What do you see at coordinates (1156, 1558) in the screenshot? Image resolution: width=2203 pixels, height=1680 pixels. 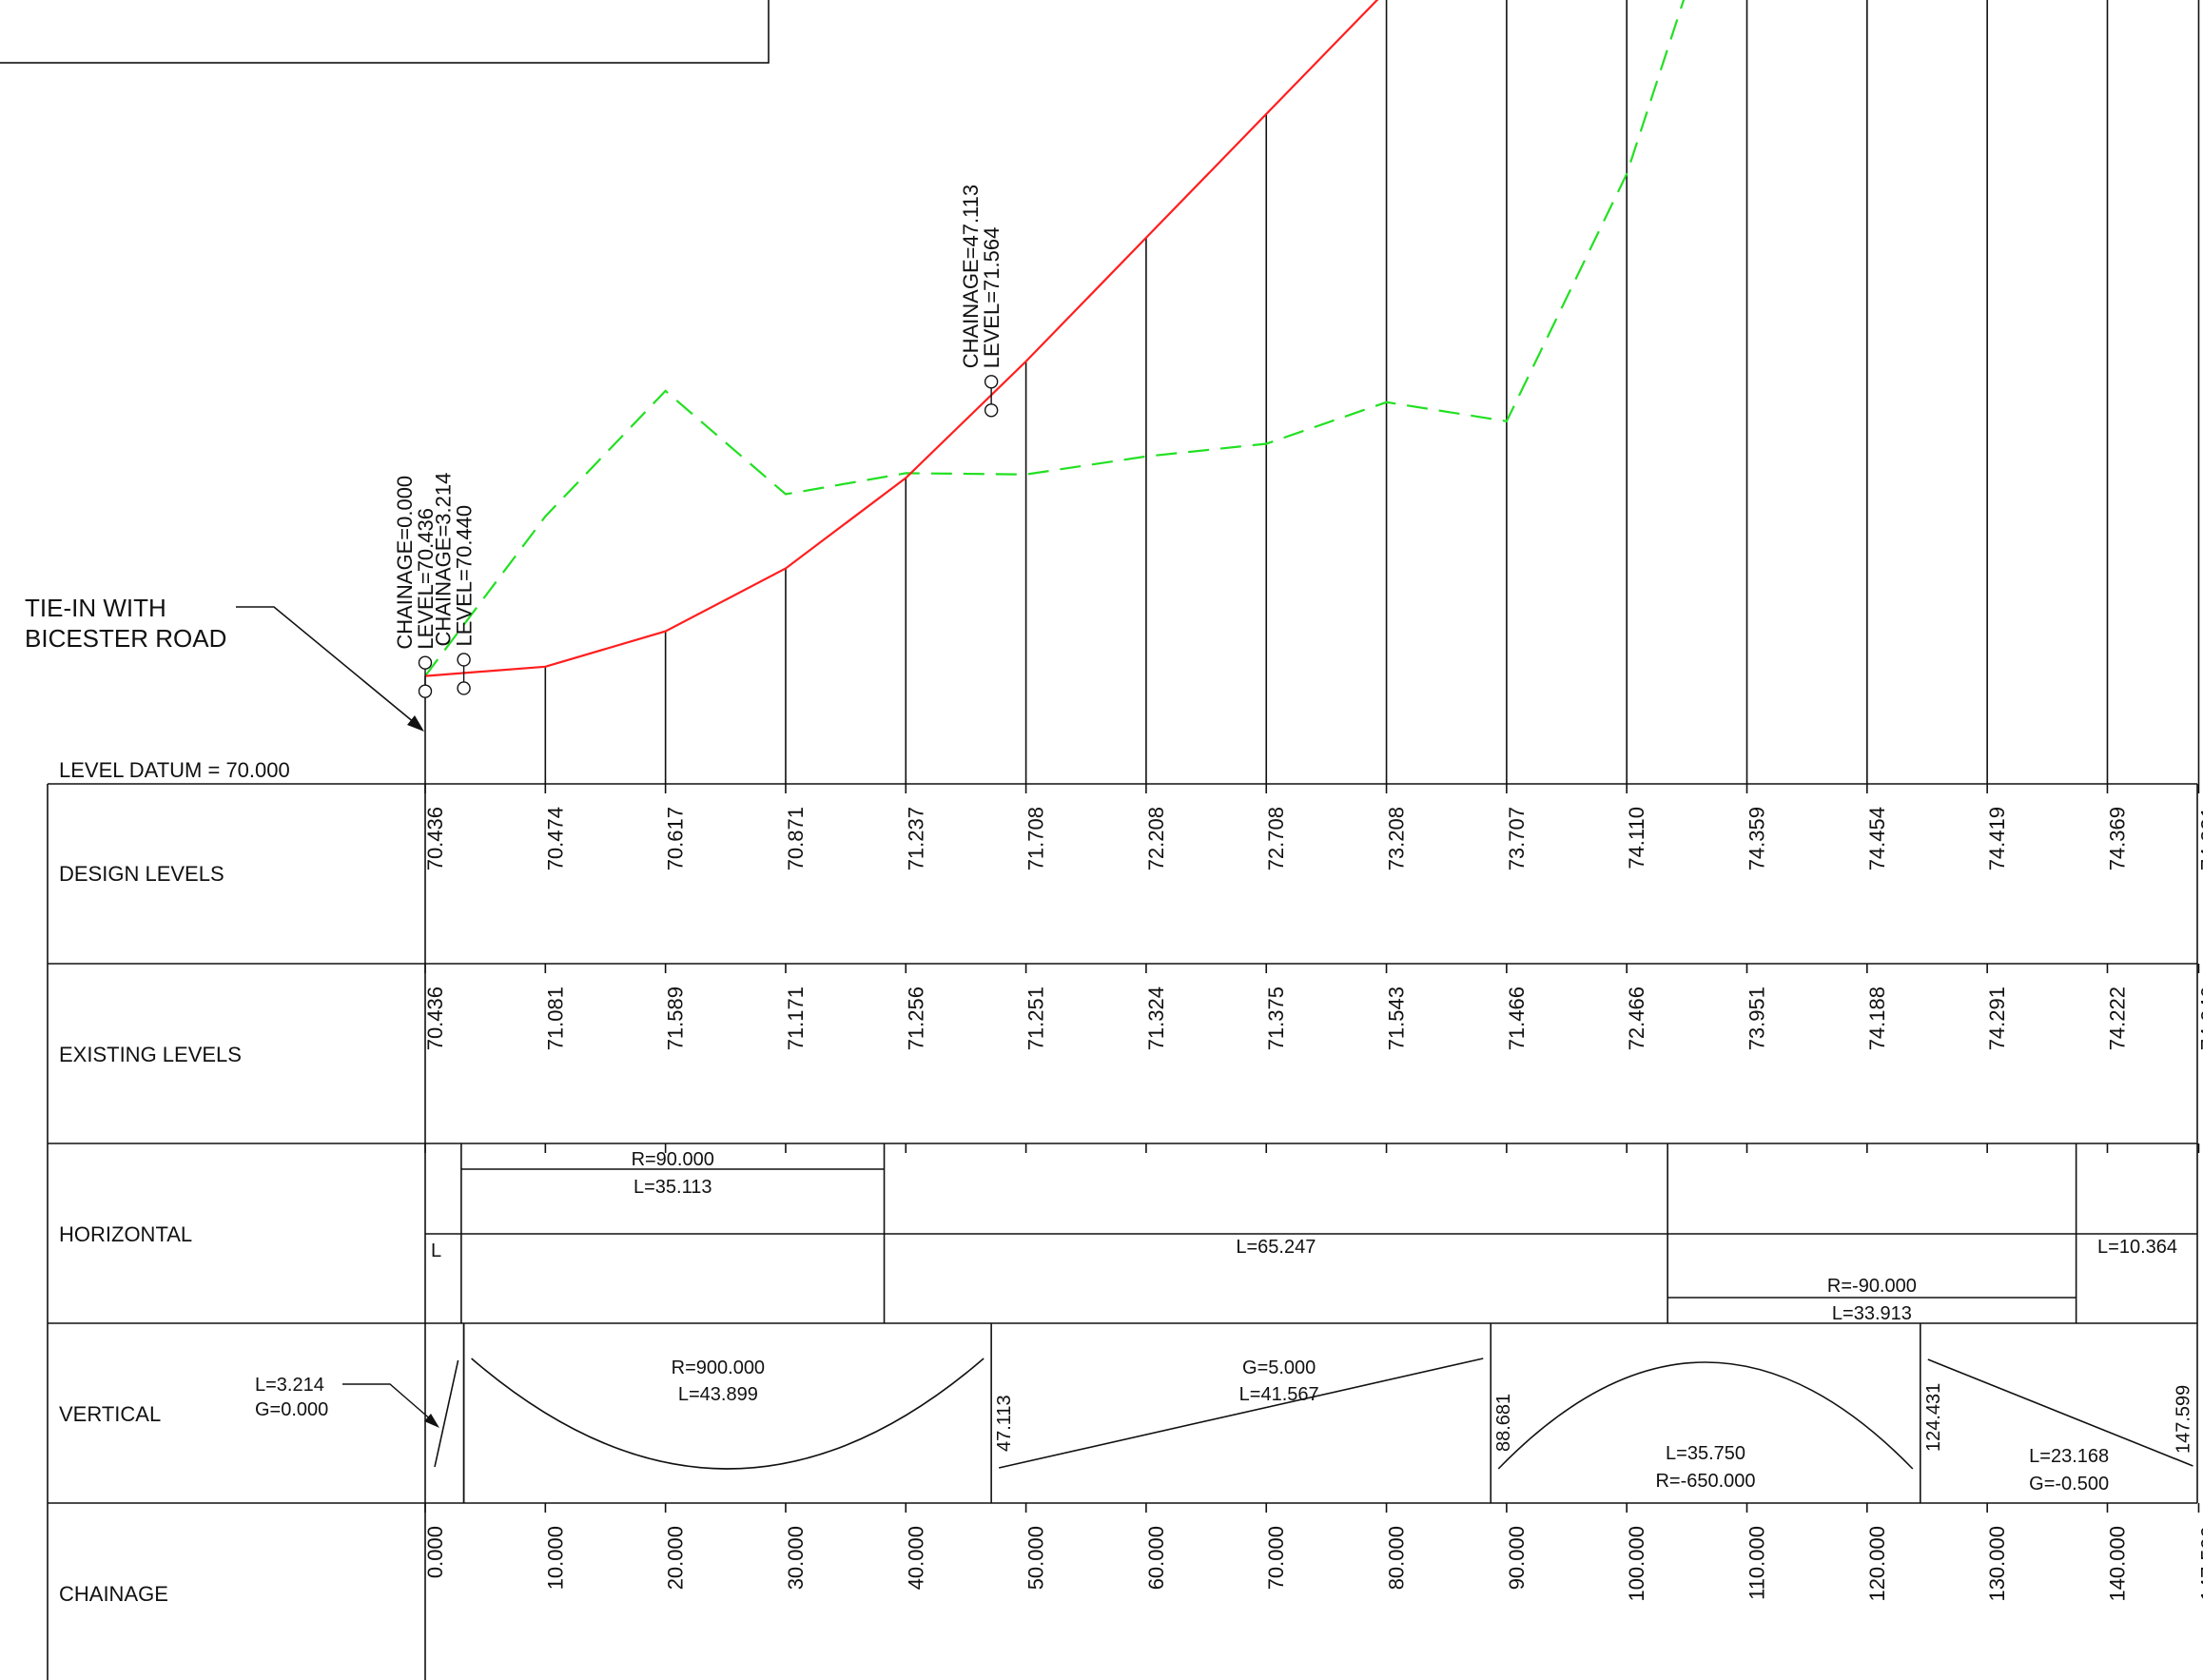 I see `chainage-value: 60.000` at bounding box center [1156, 1558].